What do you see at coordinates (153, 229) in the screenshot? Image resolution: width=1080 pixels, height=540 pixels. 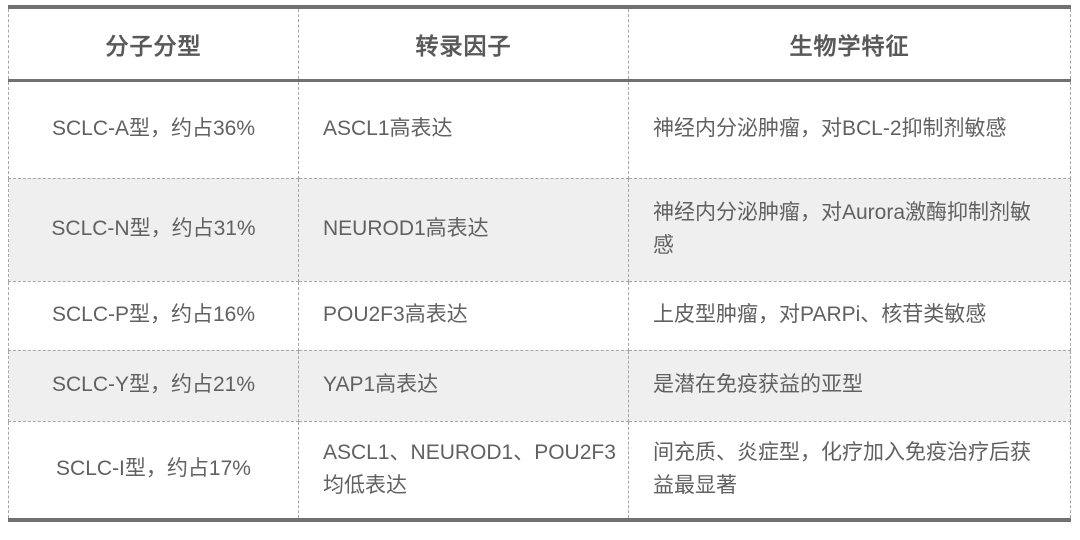 I see `cell-subtype: SCLC-N型，约占31%` at bounding box center [153, 229].